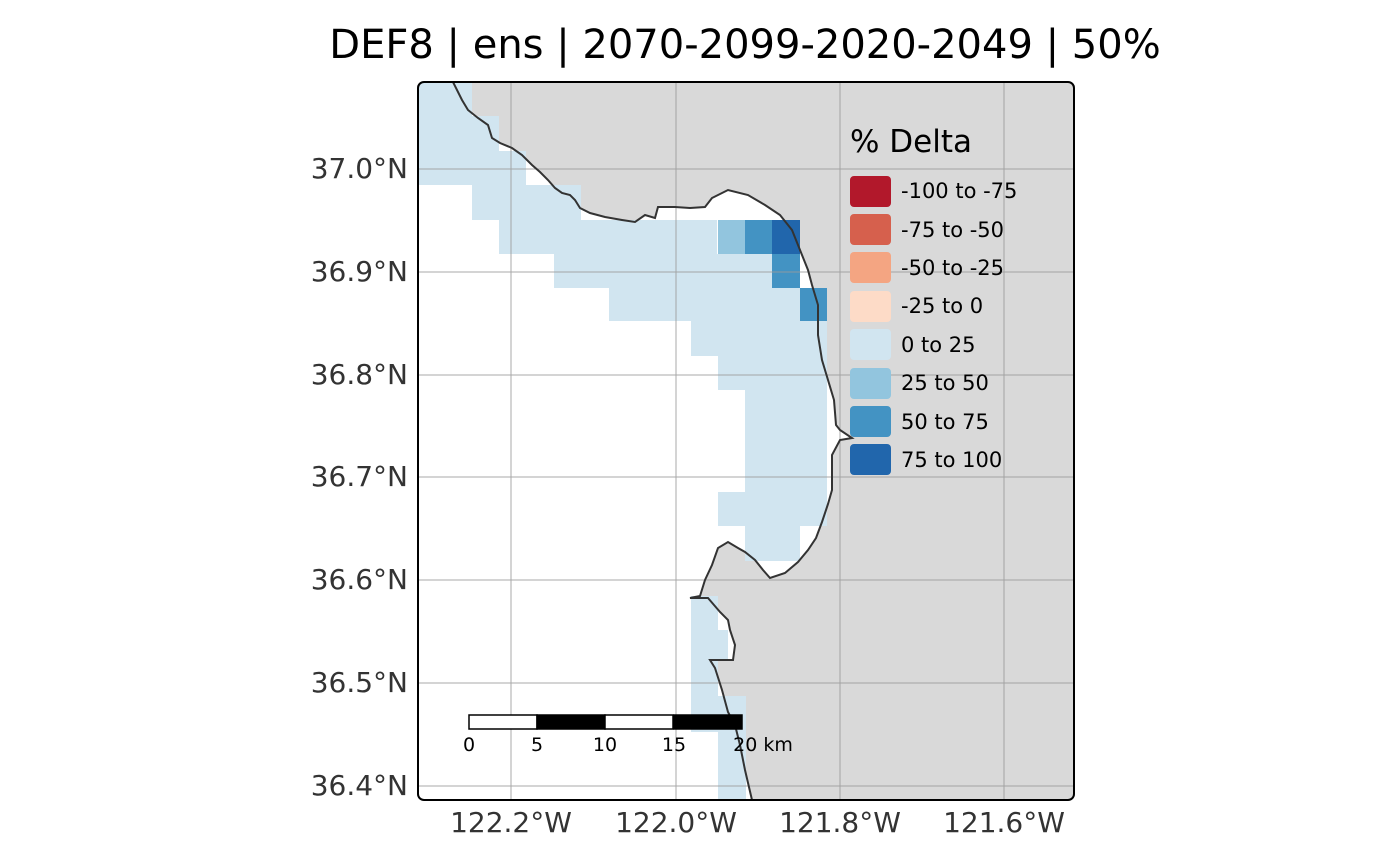  Describe the element at coordinates (911, 142) in the screenshot. I see `legend-title: % Delta` at that location.